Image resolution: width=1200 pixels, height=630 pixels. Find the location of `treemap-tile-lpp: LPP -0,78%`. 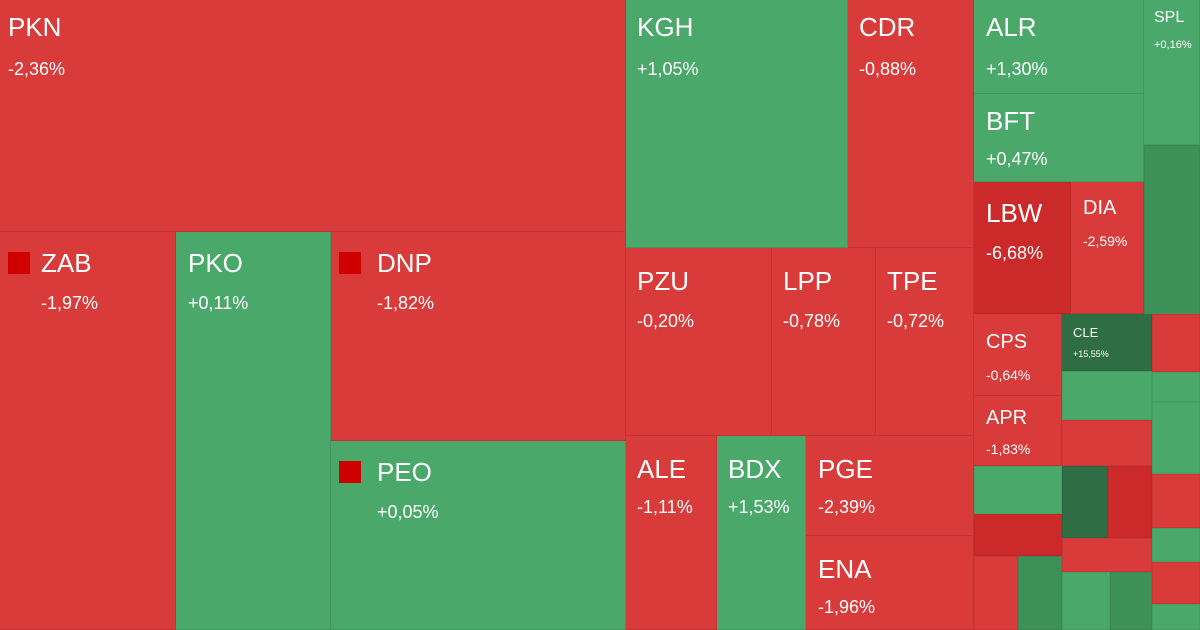

treemap-tile-lpp: LPP -0,78% is located at coordinates (824, 342).